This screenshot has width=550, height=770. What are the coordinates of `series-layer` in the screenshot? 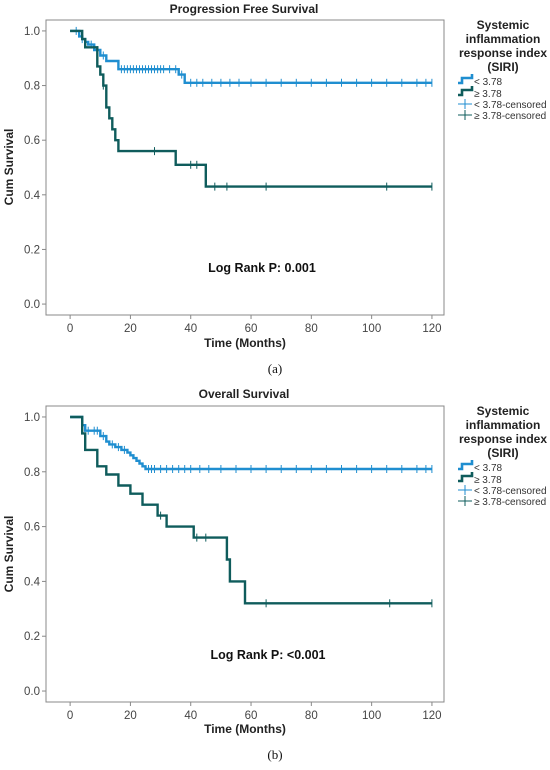 It's located at (251, 108).